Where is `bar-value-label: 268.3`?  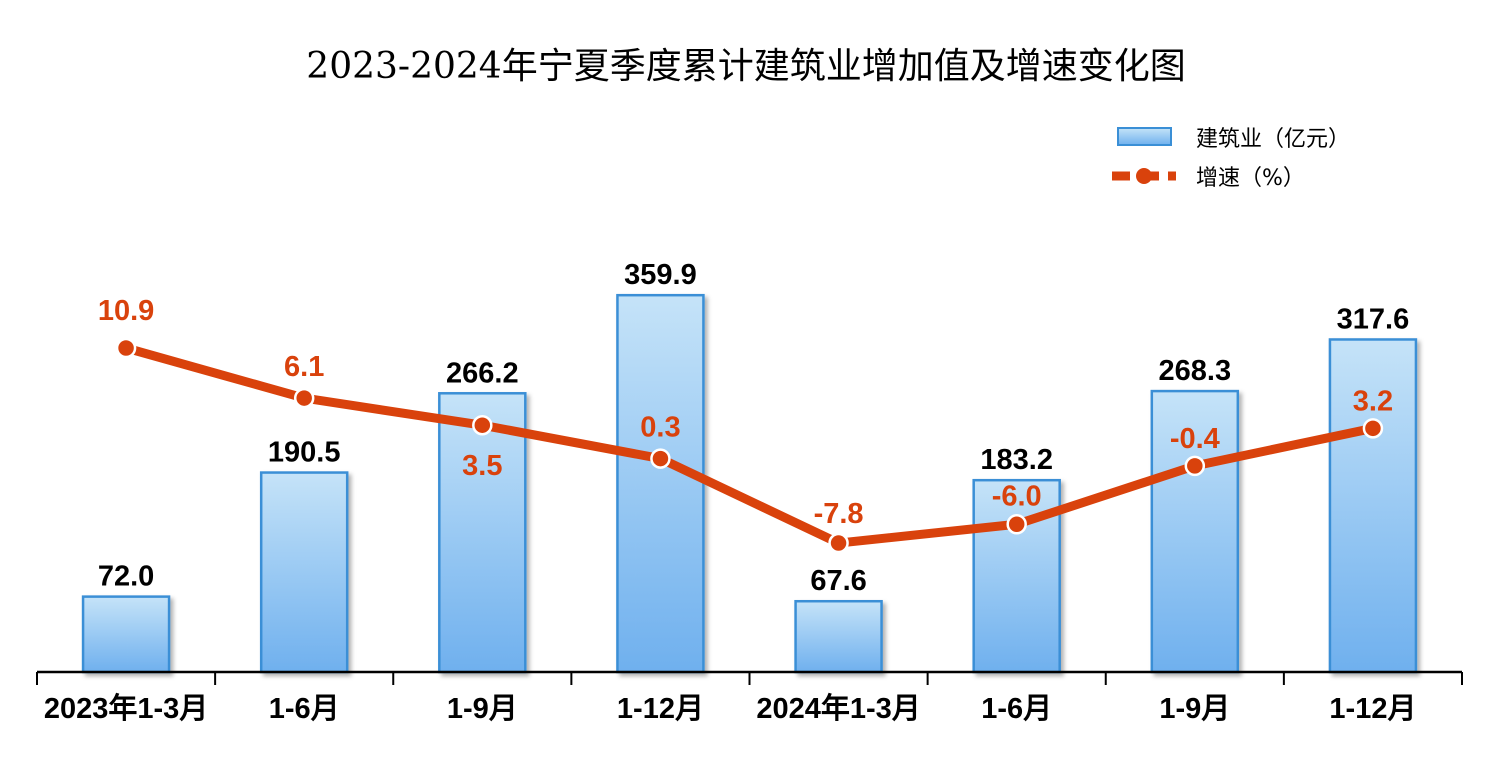
bar-value-label: 268.3 is located at coordinates (1195, 371).